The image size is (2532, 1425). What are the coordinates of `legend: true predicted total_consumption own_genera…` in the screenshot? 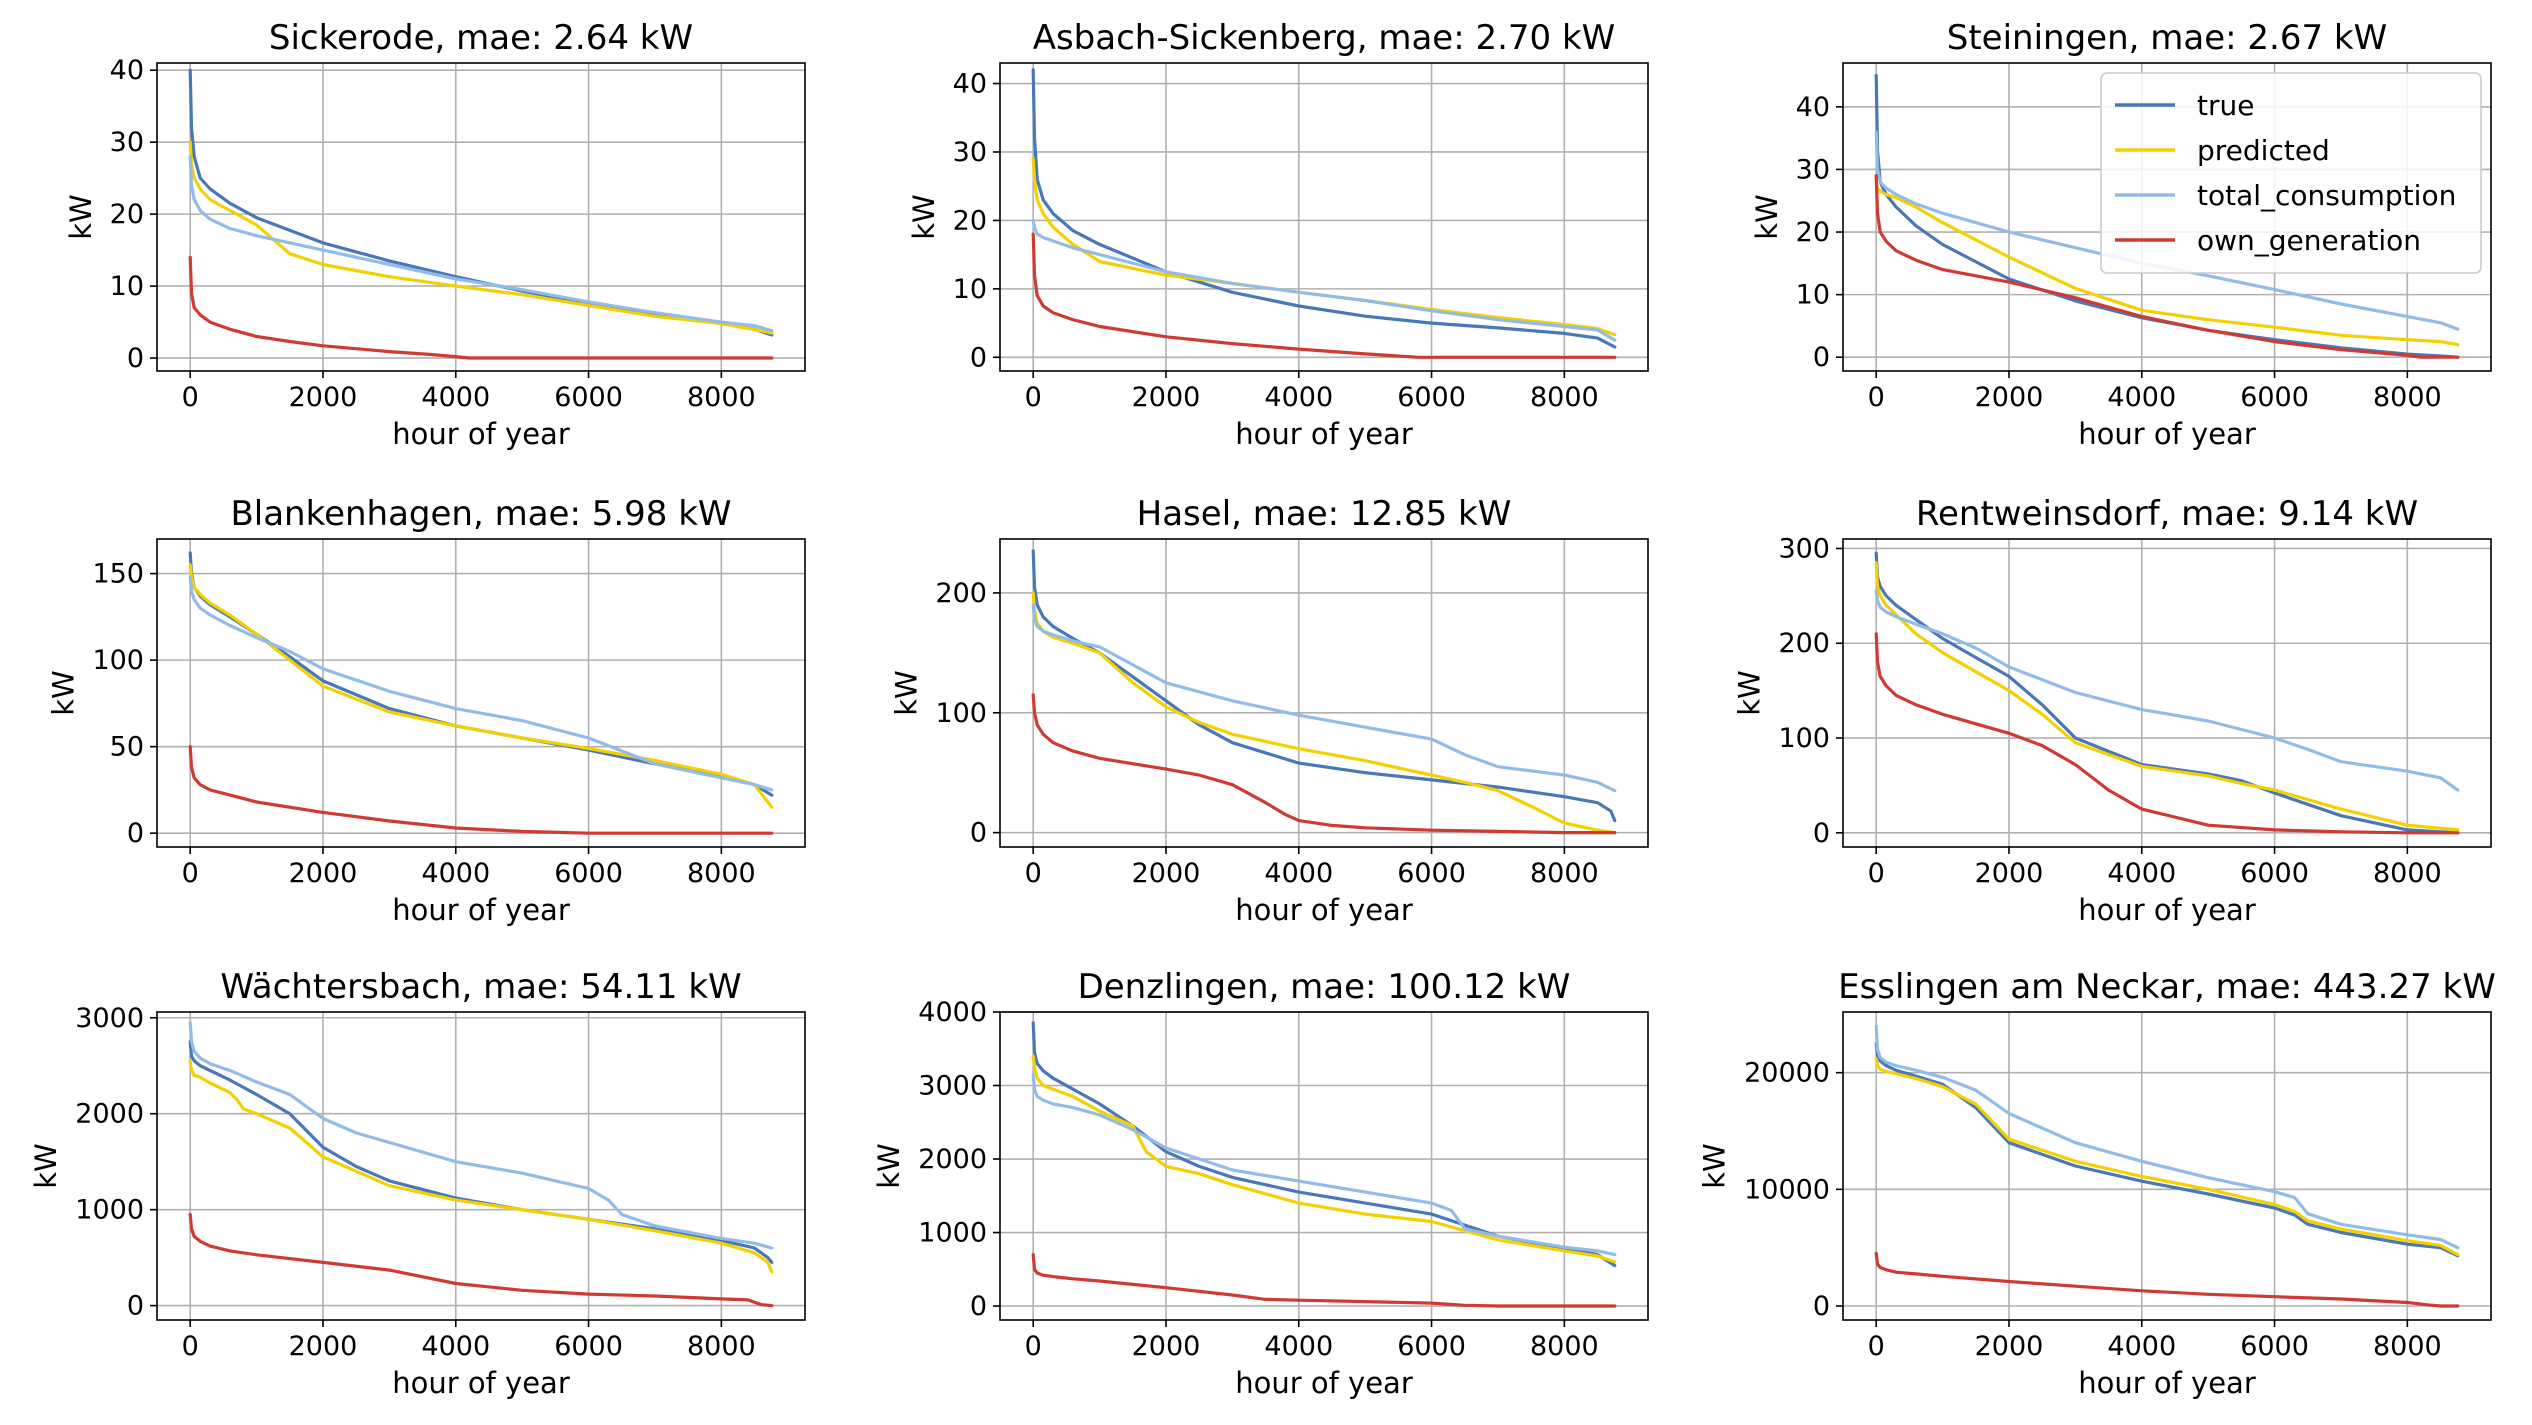 It's located at (2291, 173).